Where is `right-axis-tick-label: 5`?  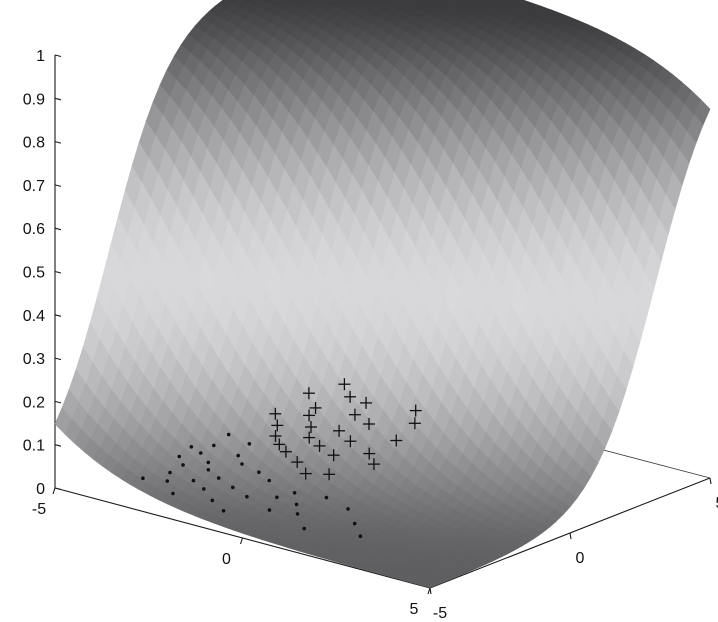
right-axis-tick-label: 5 is located at coordinates (717, 503).